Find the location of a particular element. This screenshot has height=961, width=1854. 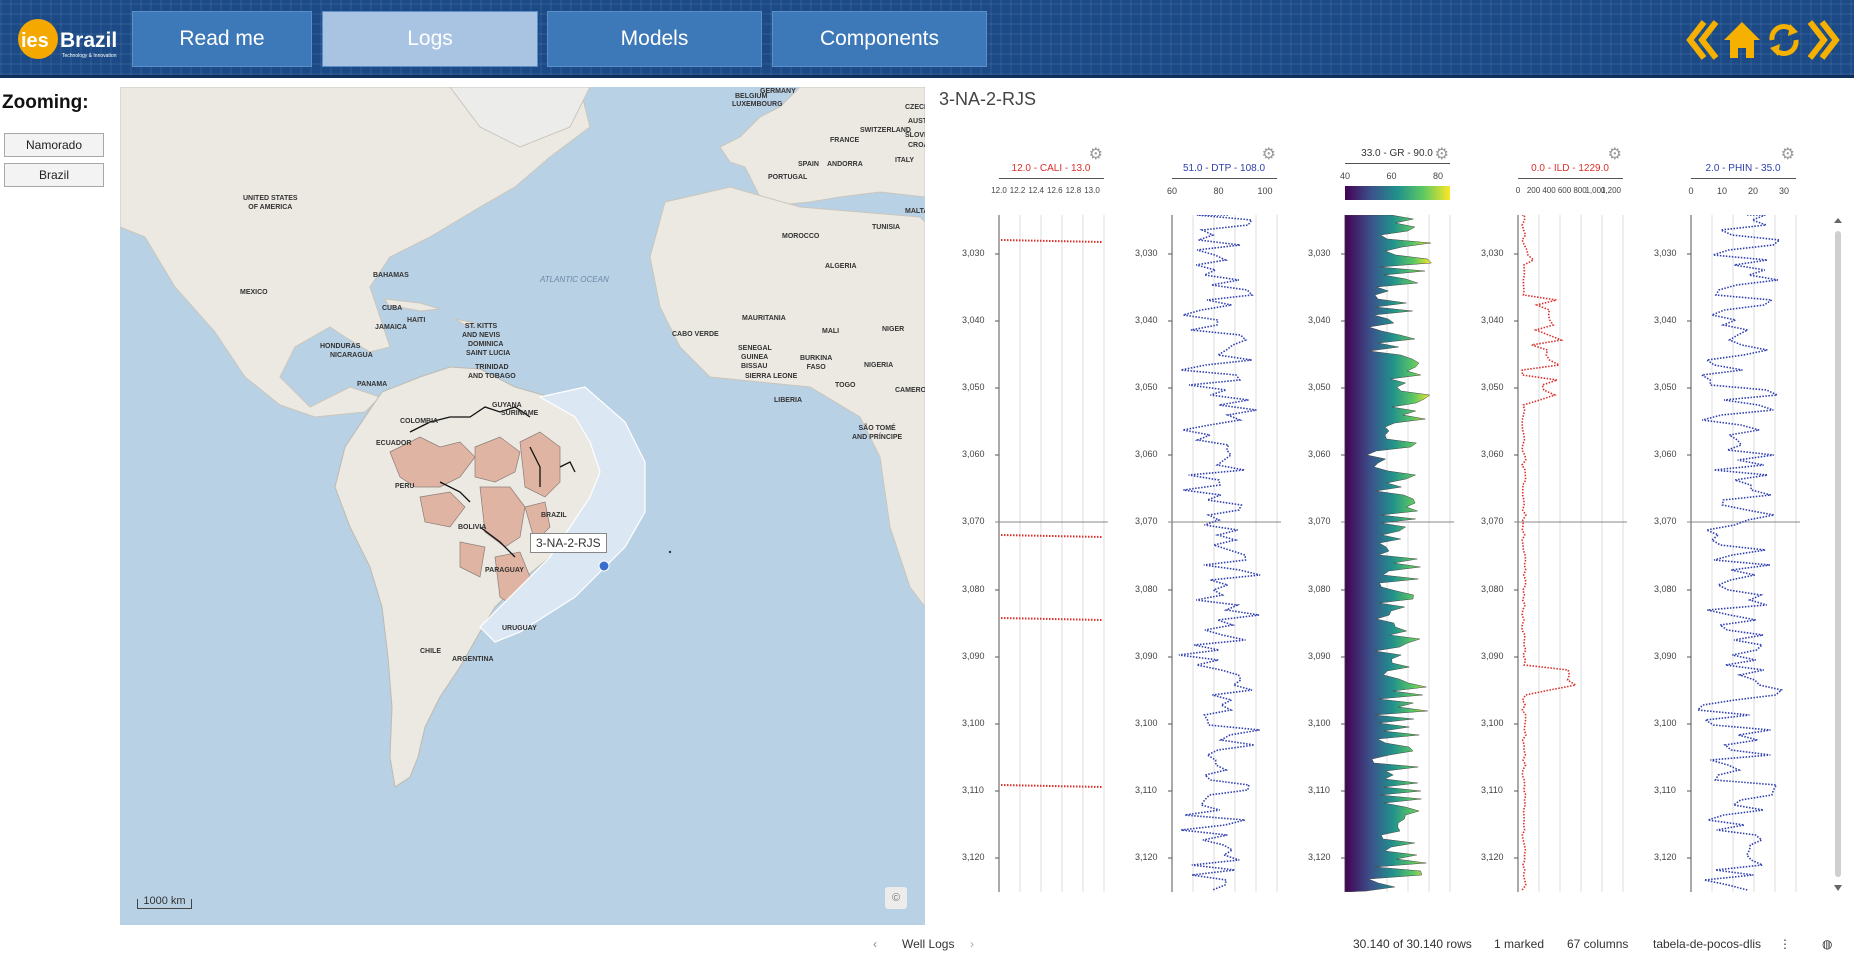

well-popup: 3-NA-2-RJS is located at coordinates (568, 543).